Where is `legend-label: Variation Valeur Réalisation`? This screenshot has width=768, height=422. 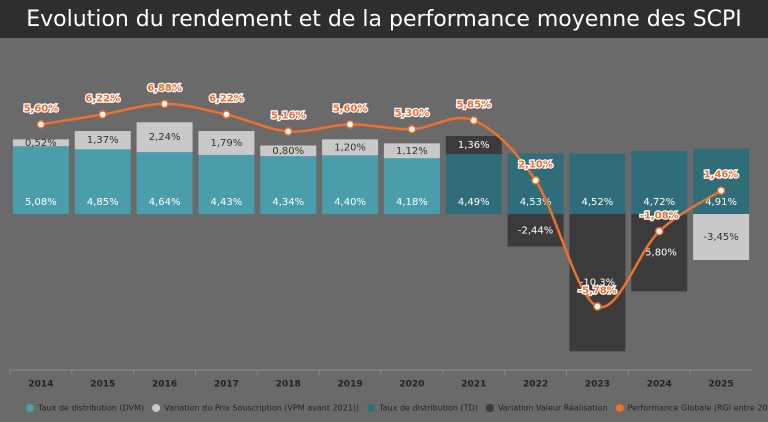 legend-label: Variation Valeur Réalisation is located at coordinates (553, 408).